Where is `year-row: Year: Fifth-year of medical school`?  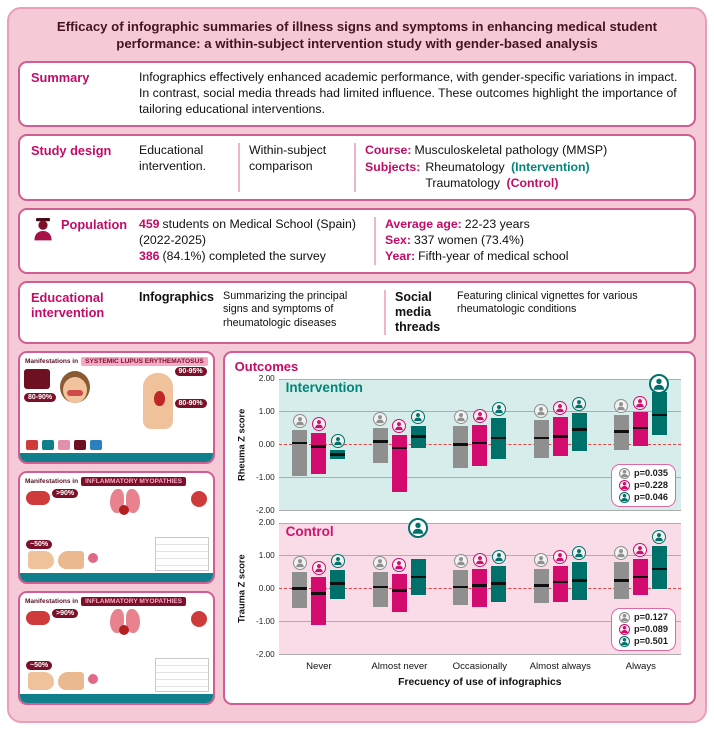 year-row: Year: Fifth-year of medical school is located at coordinates (534, 257).